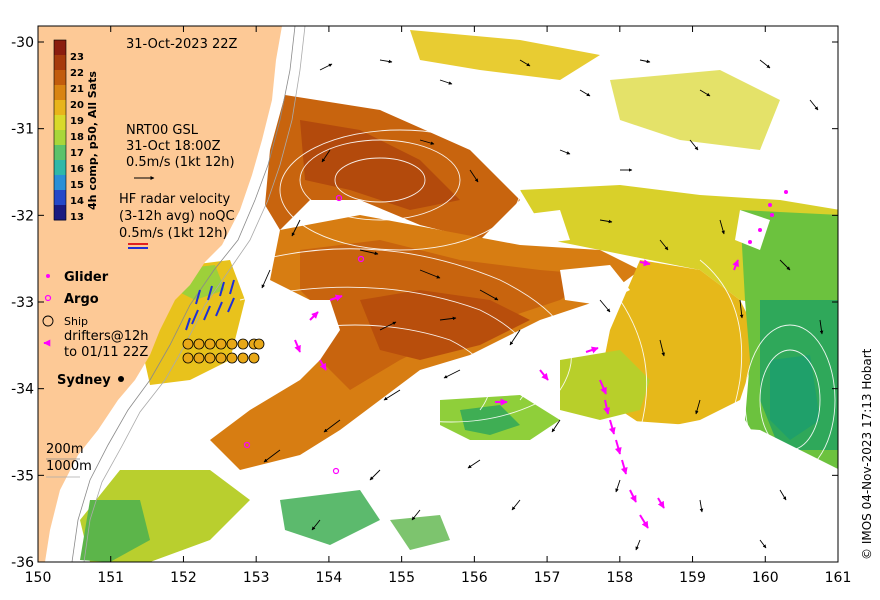  What do you see at coordinates (77, 185) in the screenshot?
I see `colorbar-tick-label: 15` at bounding box center [77, 185].